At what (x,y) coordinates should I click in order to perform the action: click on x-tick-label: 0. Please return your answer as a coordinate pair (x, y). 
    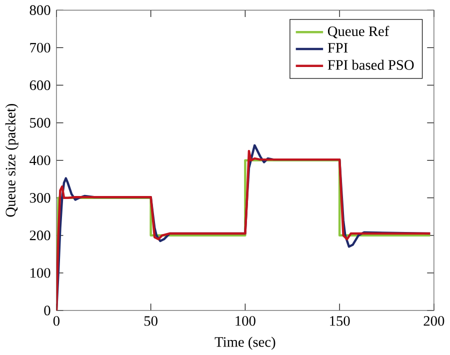
    Looking at the image, I should click on (56, 321).